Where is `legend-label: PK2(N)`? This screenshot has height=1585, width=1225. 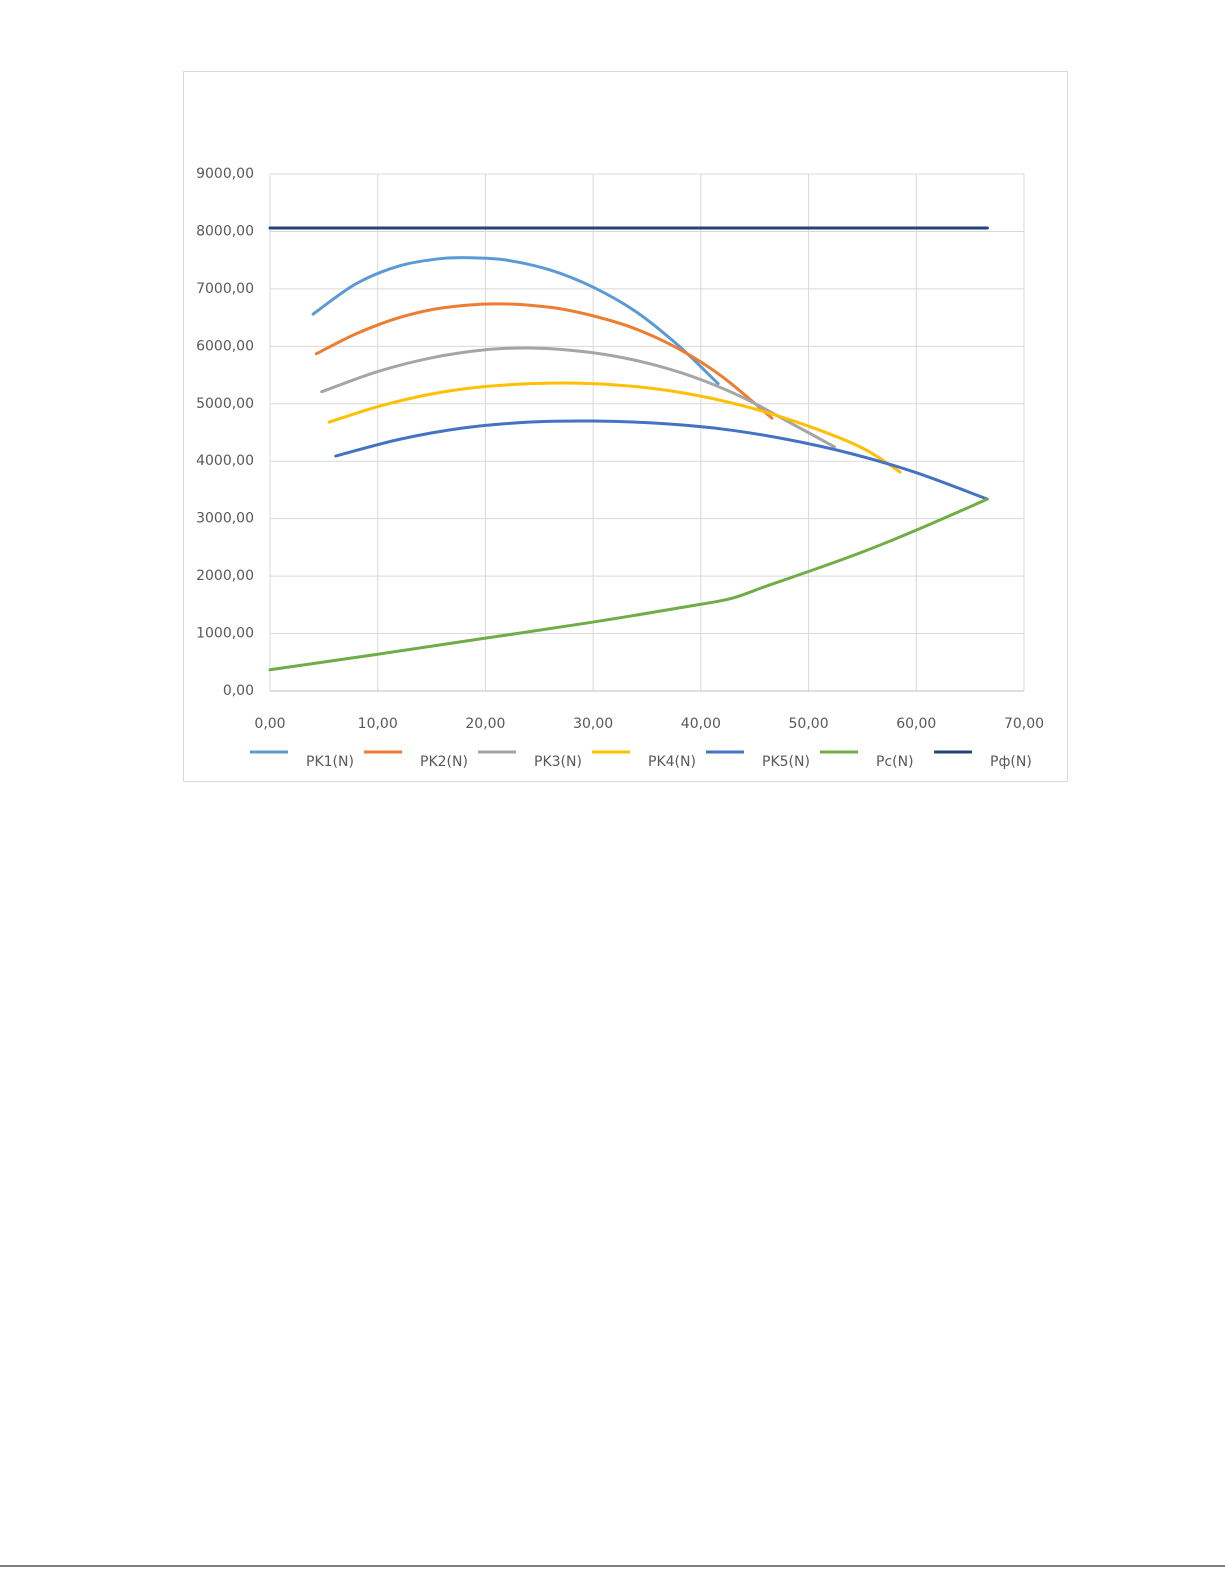
legend-label: PK2(N) is located at coordinates (444, 762).